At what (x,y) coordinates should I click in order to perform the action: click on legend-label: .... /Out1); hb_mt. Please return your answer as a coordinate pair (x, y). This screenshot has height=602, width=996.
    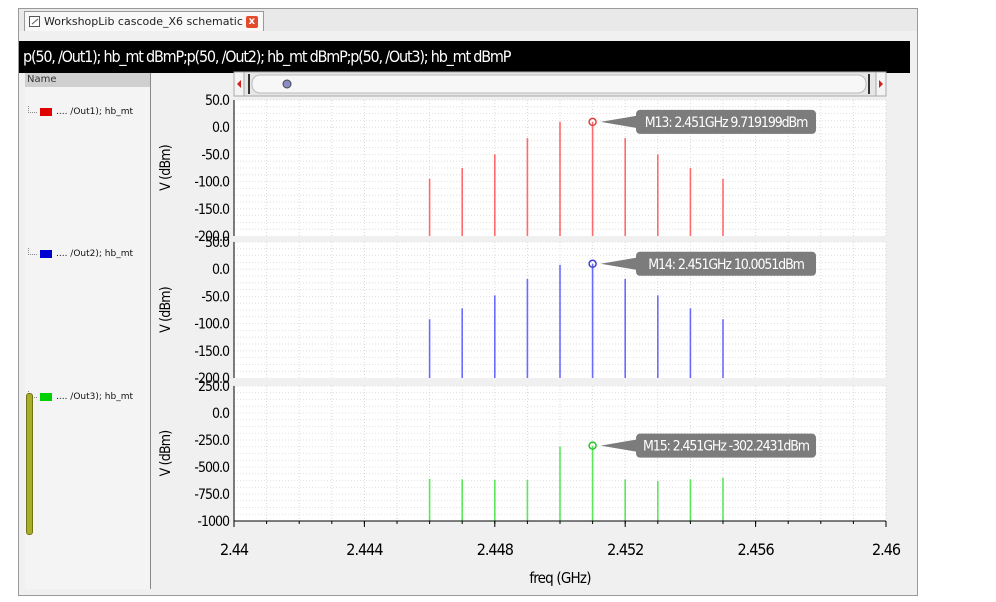
    Looking at the image, I should click on (94, 112).